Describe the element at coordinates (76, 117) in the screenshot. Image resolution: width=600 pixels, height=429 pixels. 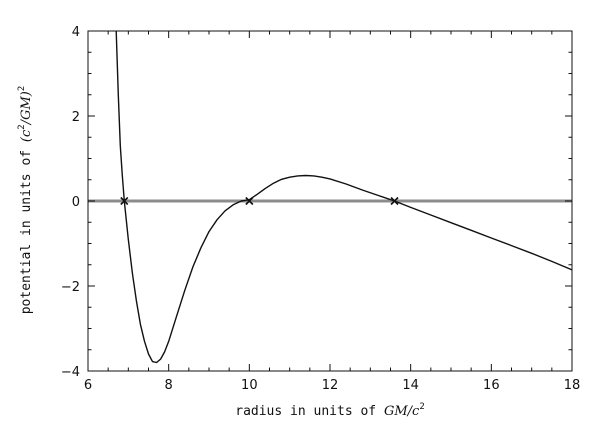
I see `y-tick-label: 2` at that location.